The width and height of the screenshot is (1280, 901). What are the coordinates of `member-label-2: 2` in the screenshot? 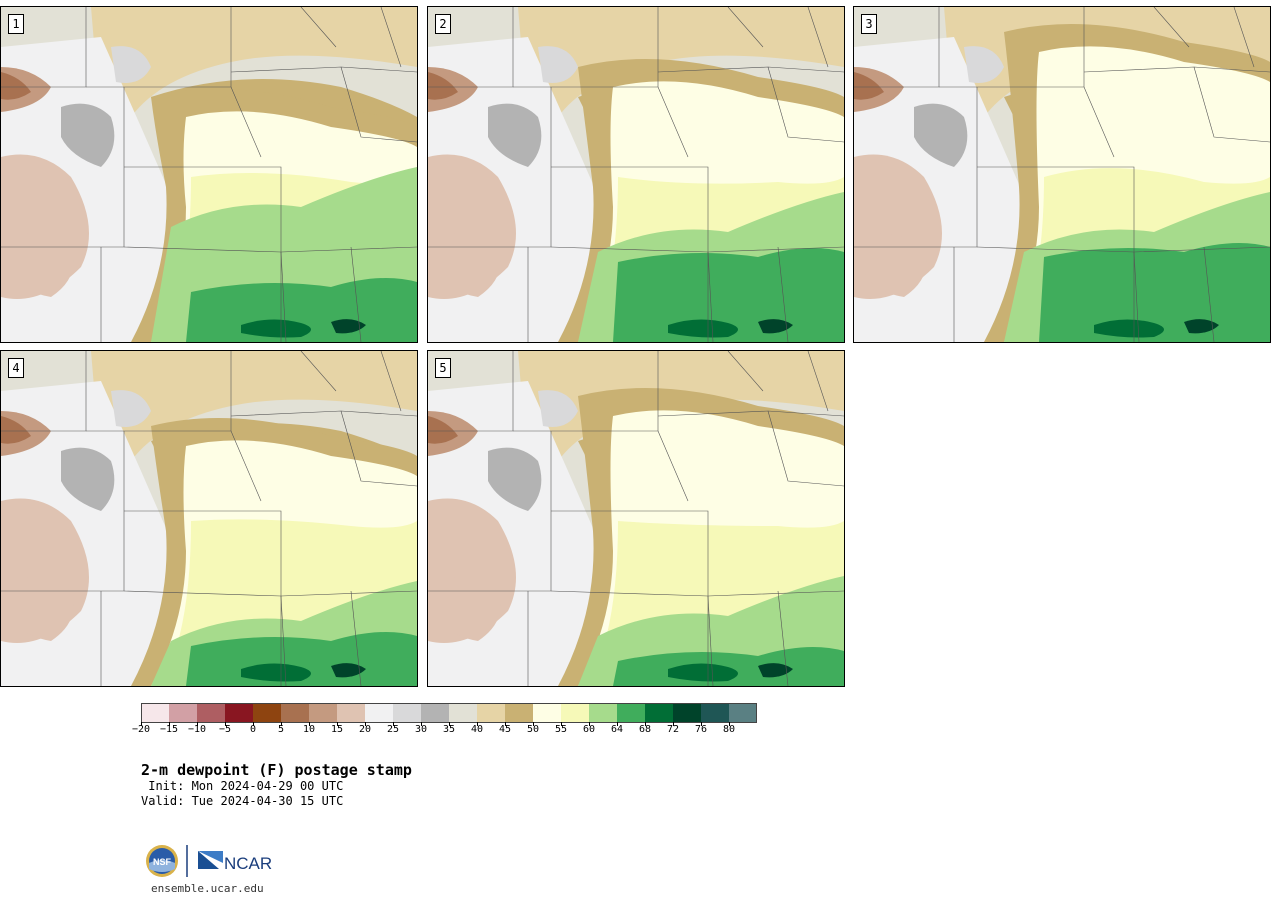 It's located at (443, 24).